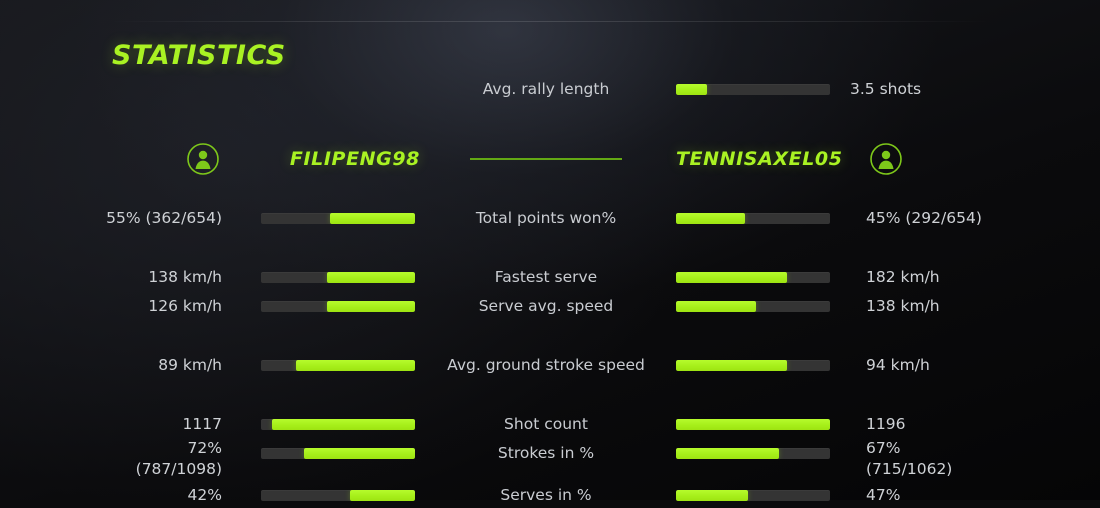 The image size is (1100, 508). Describe the element at coordinates (546, 277) in the screenshot. I see `stat-label: Fastest serve` at that location.